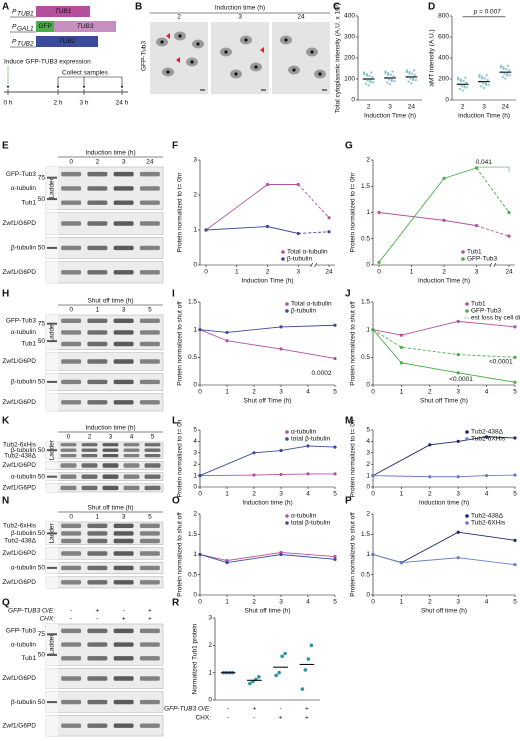  Describe the element at coordinates (52, 223) in the screenshot. I see `ladder-lane` at that location.